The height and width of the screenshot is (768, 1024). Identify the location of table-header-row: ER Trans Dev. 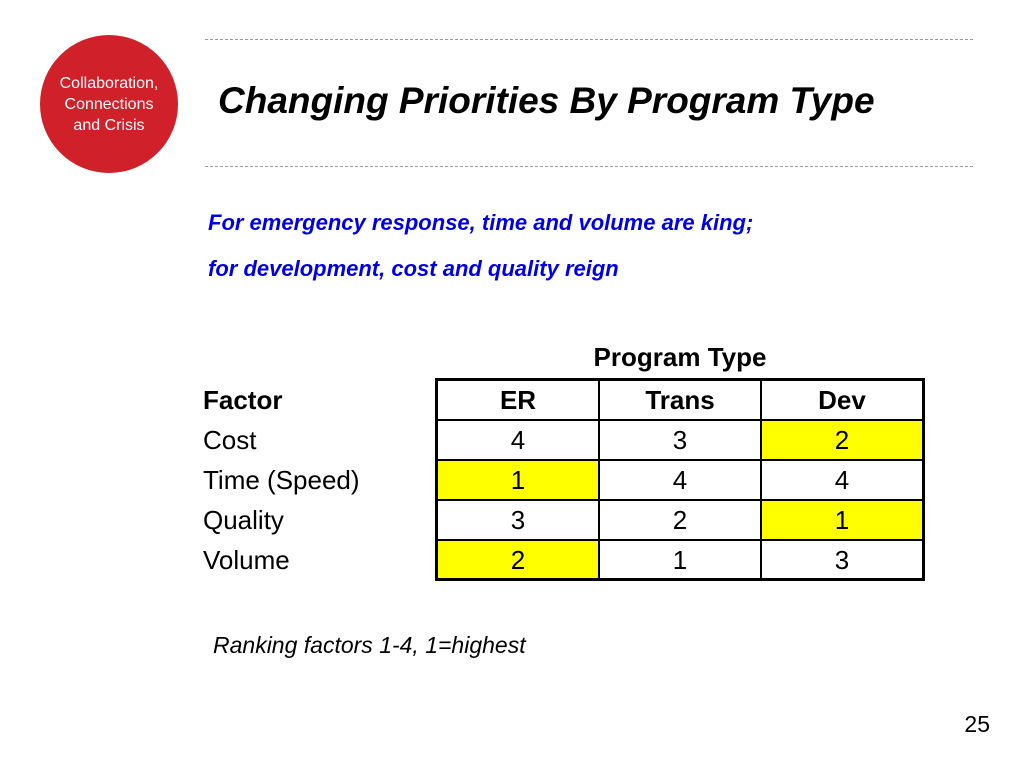
(680, 400).